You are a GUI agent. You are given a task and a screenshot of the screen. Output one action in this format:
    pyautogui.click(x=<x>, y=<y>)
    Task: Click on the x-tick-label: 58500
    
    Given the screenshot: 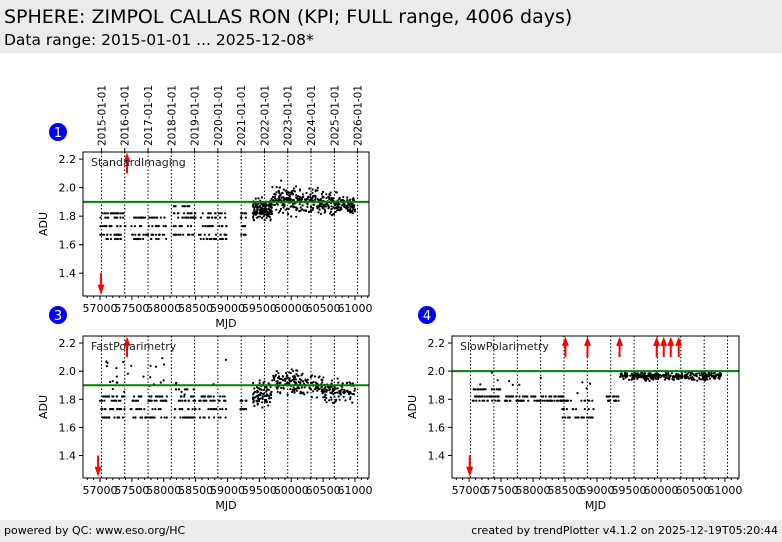 What is the action you would take?
    pyautogui.click(x=565, y=490)
    